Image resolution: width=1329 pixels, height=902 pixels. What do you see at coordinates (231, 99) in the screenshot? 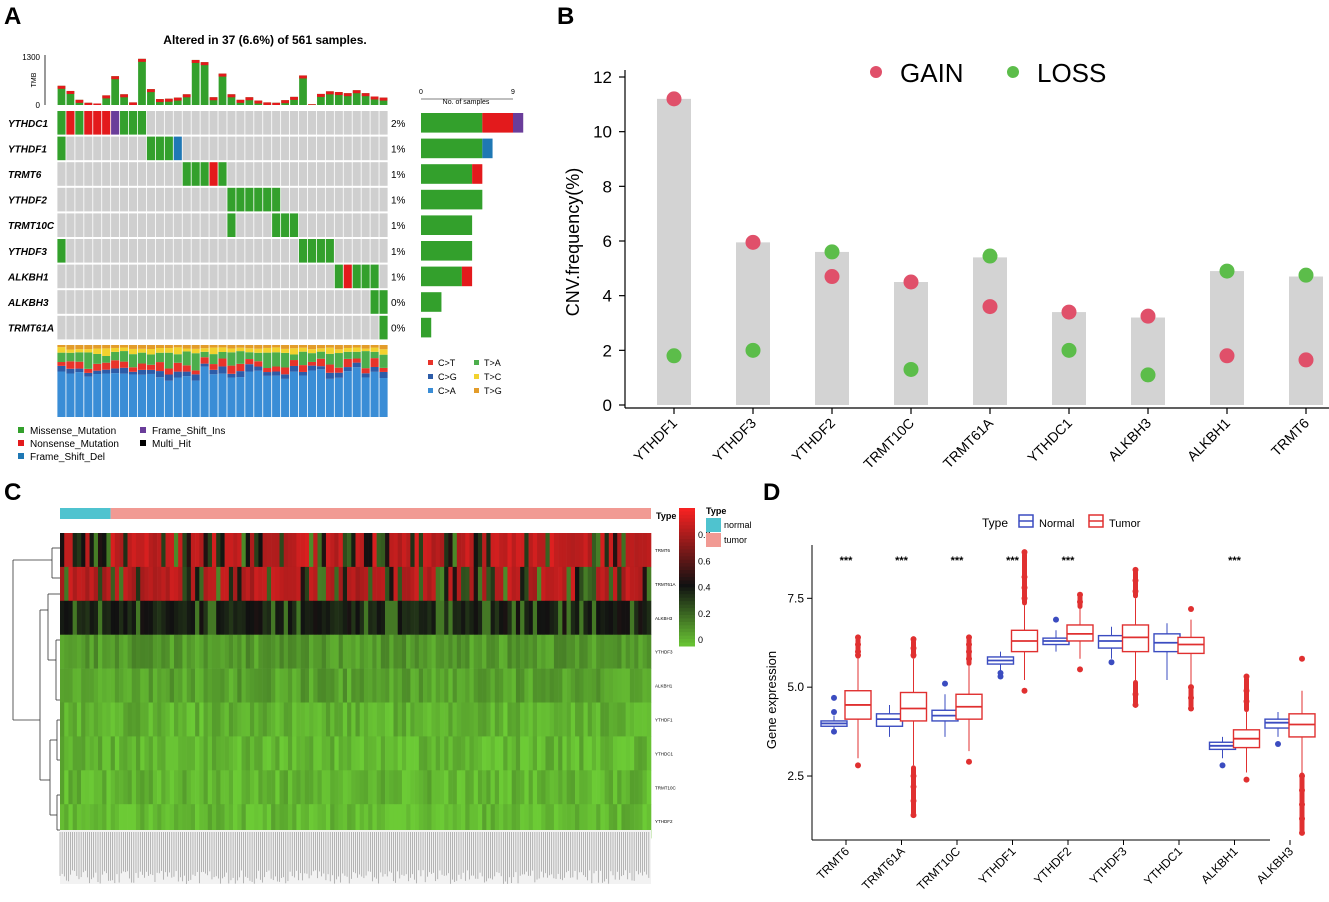
I see `tmb-bar` at bounding box center [231, 99].